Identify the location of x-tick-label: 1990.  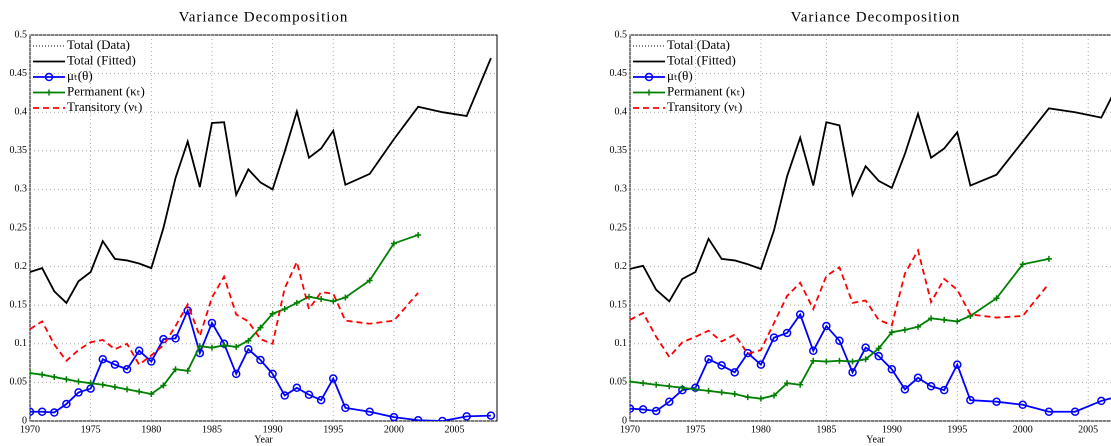
(892, 429).